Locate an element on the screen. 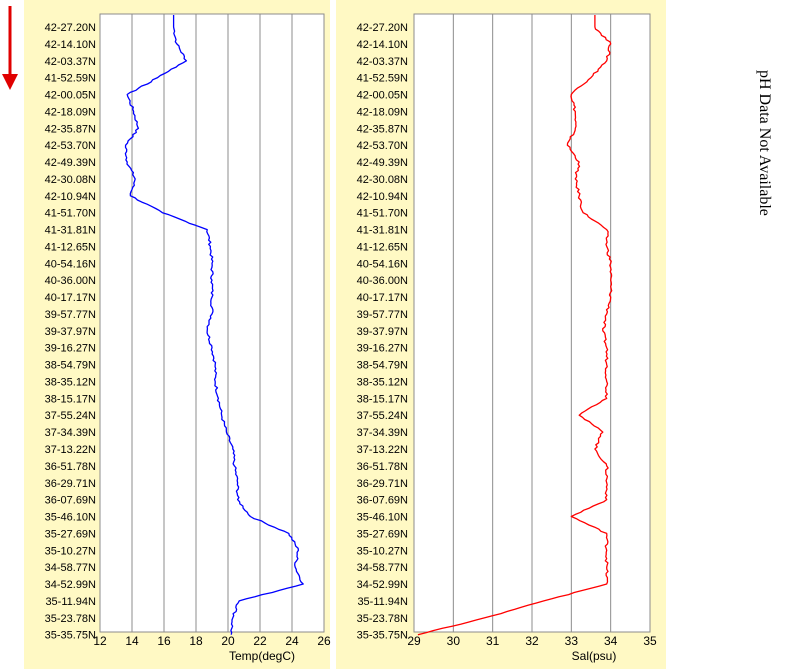 Image resolution: width=786 pixels, height=669 pixels. temp-x-tick-label: 12 is located at coordinates (100, 641).